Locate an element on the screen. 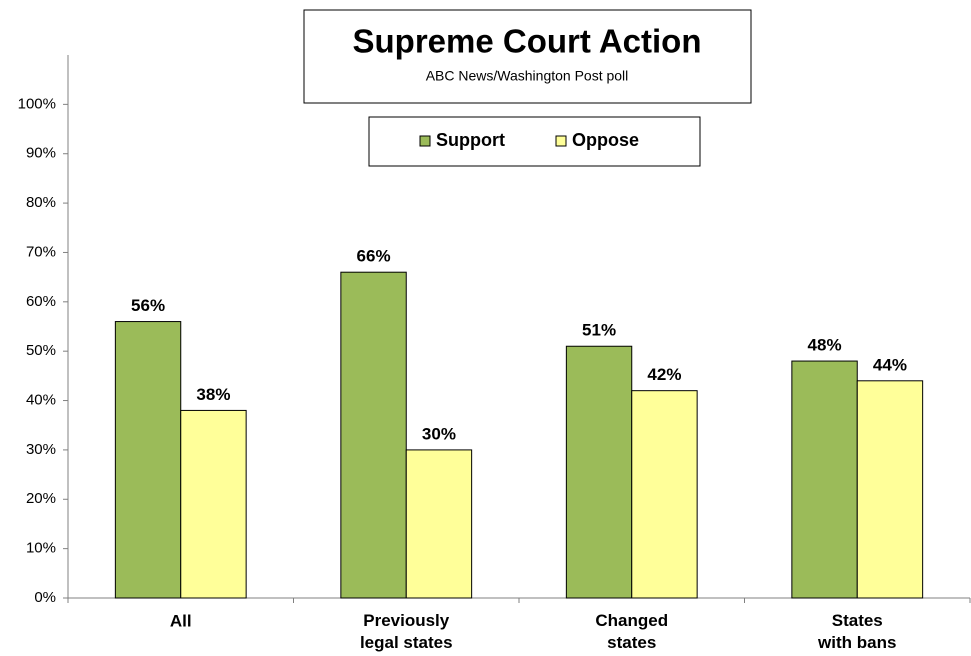  value-label: 66% is located at coordinates (374, 256).